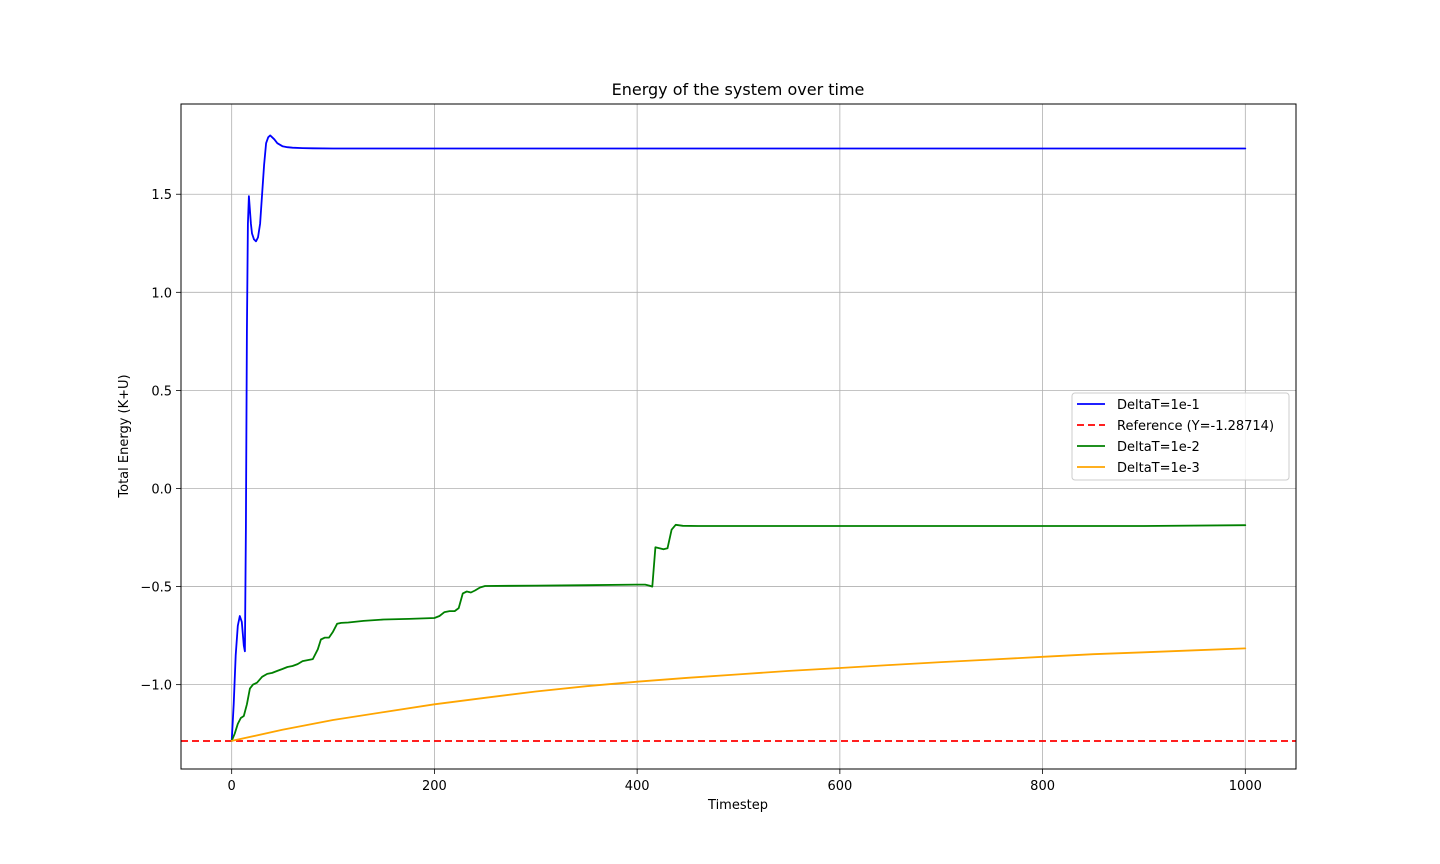 This screenshot has height=864, width=1440. Describe the element at coordinates (1158, 447) in the screenshot. I see `legend-label-3: DeltaT=1e-2` at that location.